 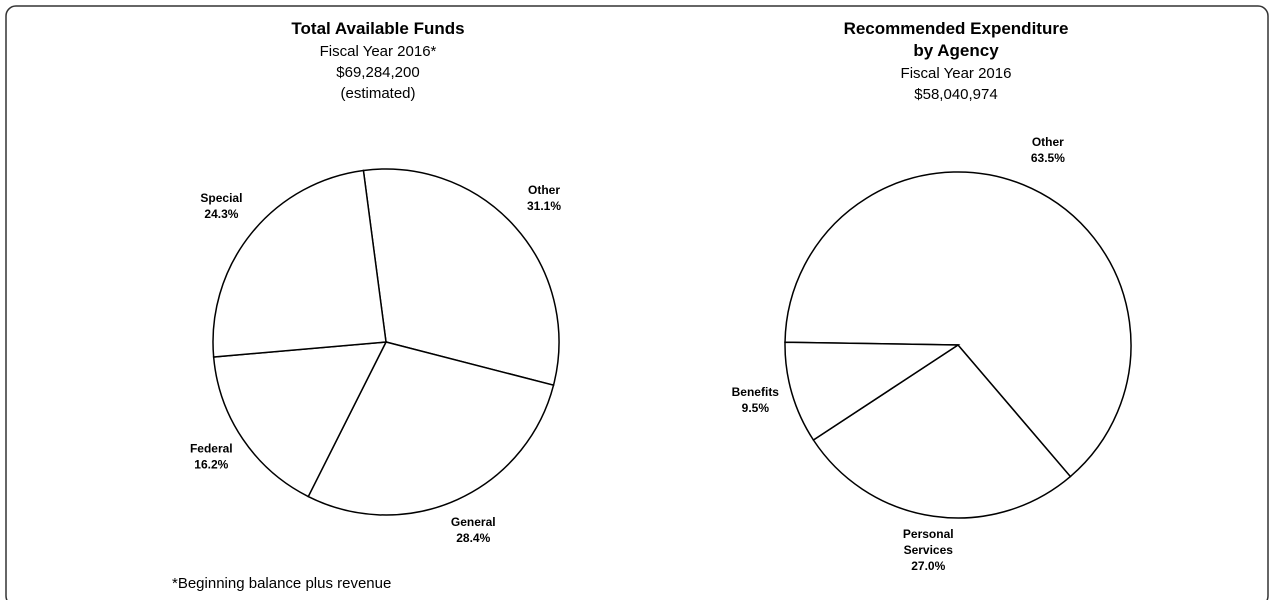 What do you see at coordinates (956, 50) in the screenshot?
I see `chart-title: by Agency` at bounding box center [956, 50].